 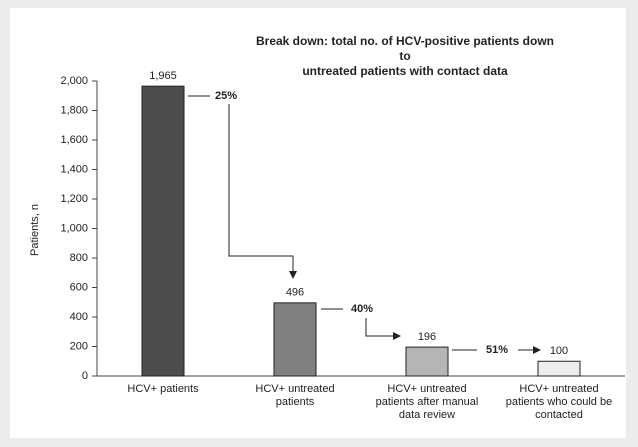 I want to click on annotation: 51%, so click(x=497, y=350).